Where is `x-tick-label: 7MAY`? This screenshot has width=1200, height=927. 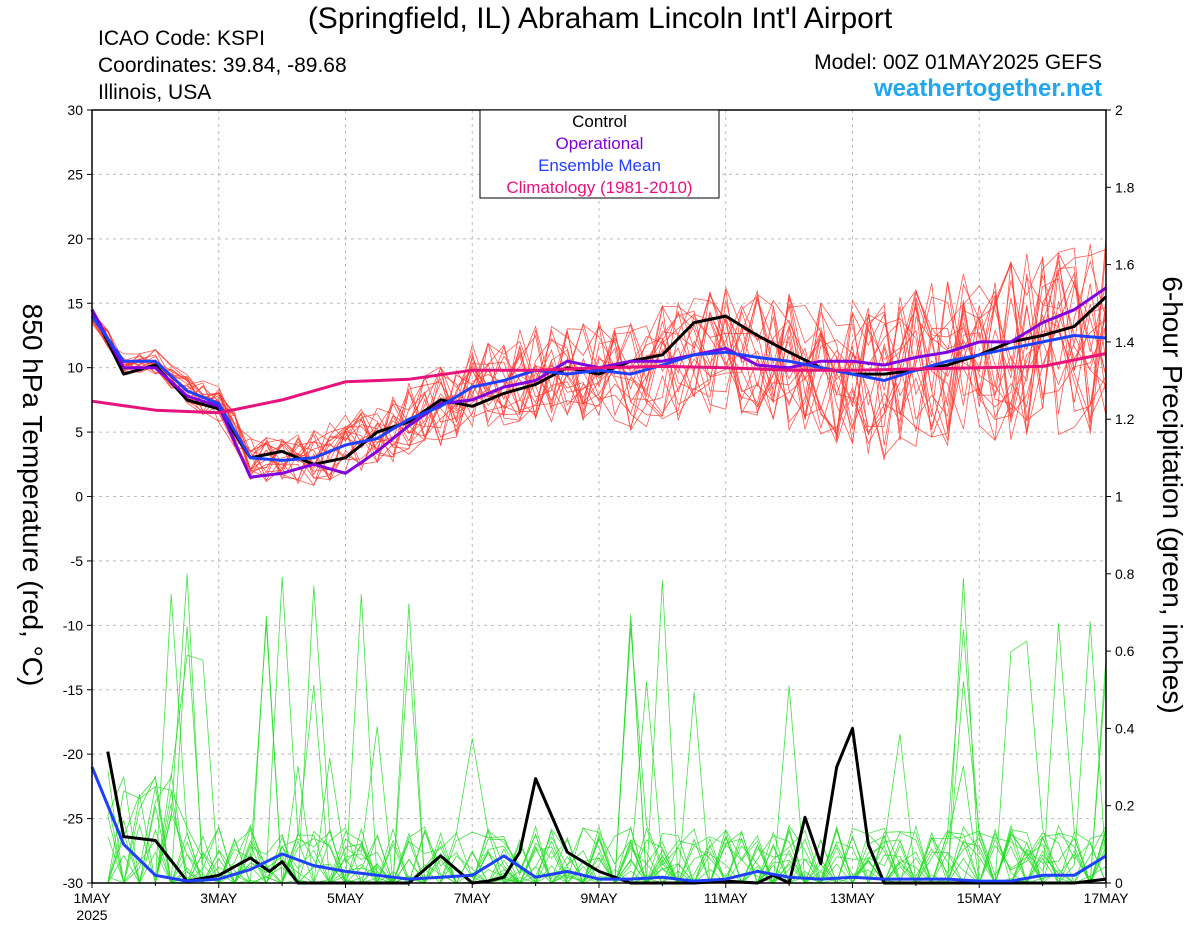
x-tick-label: 7MAY is located at coordinates (473, 898).